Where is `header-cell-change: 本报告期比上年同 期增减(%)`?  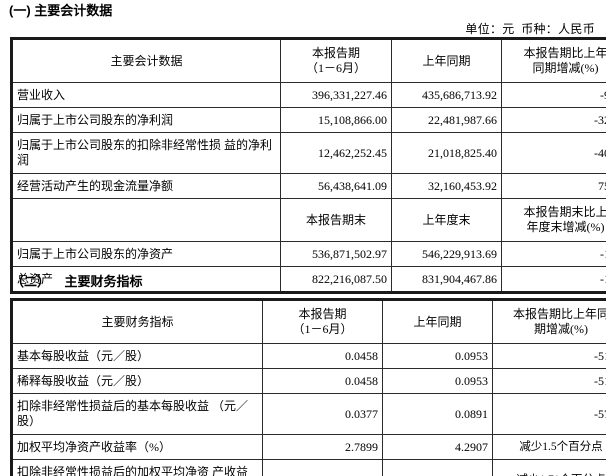
header-cell-change: 本报告期比上年同 期增减(%) is located at coordinates (549, 321).